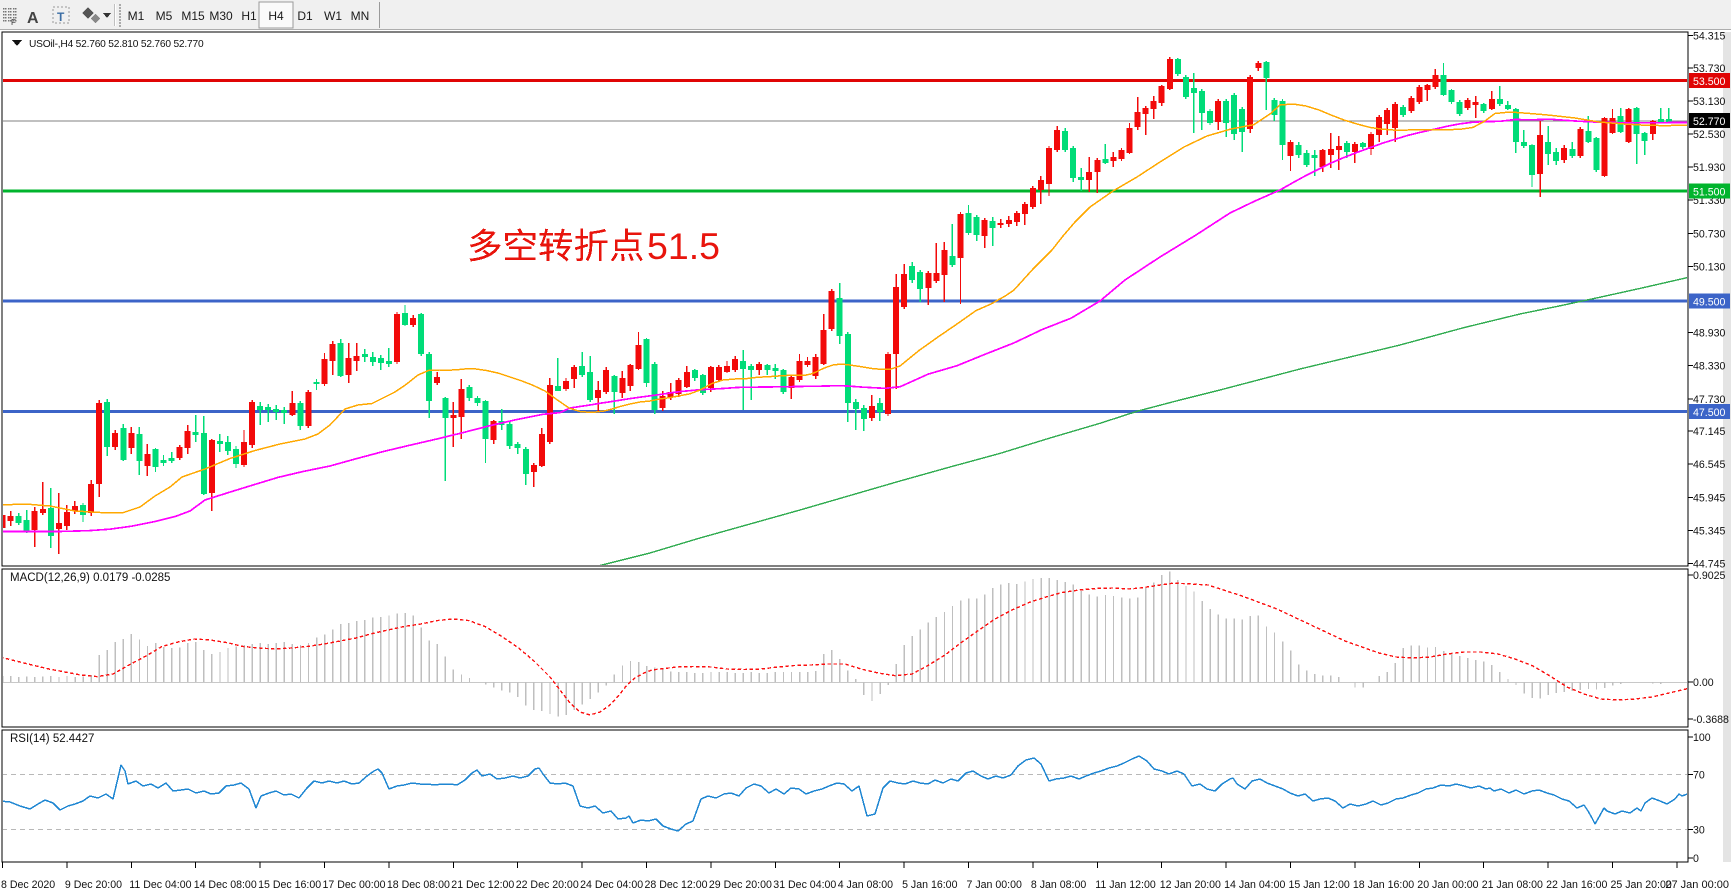 This screenshot has height=896, width=1731. I want to click on svg-text: 46.545, so click(1709, 465).